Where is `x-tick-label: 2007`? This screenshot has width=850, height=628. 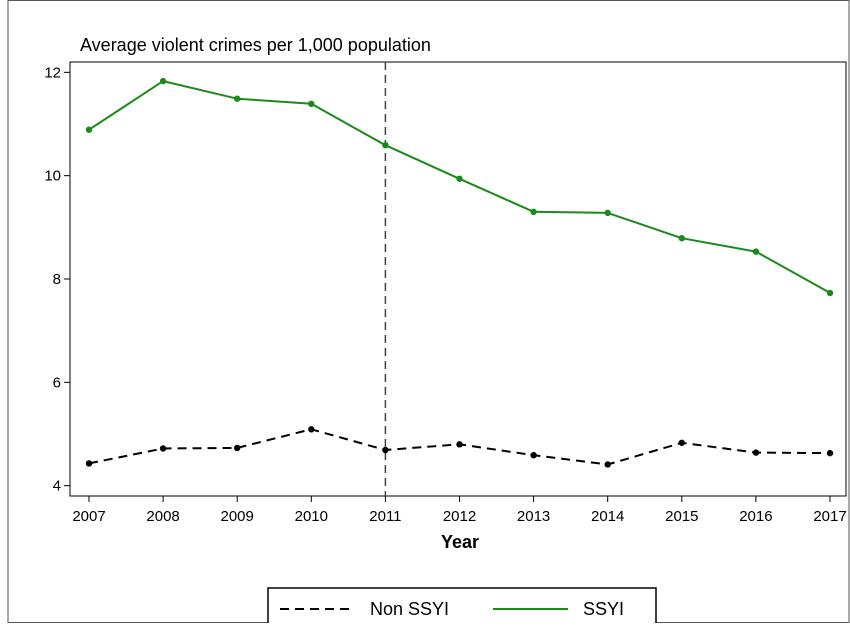 x-tick-label: 2007 is located at coordinates (88, 516).